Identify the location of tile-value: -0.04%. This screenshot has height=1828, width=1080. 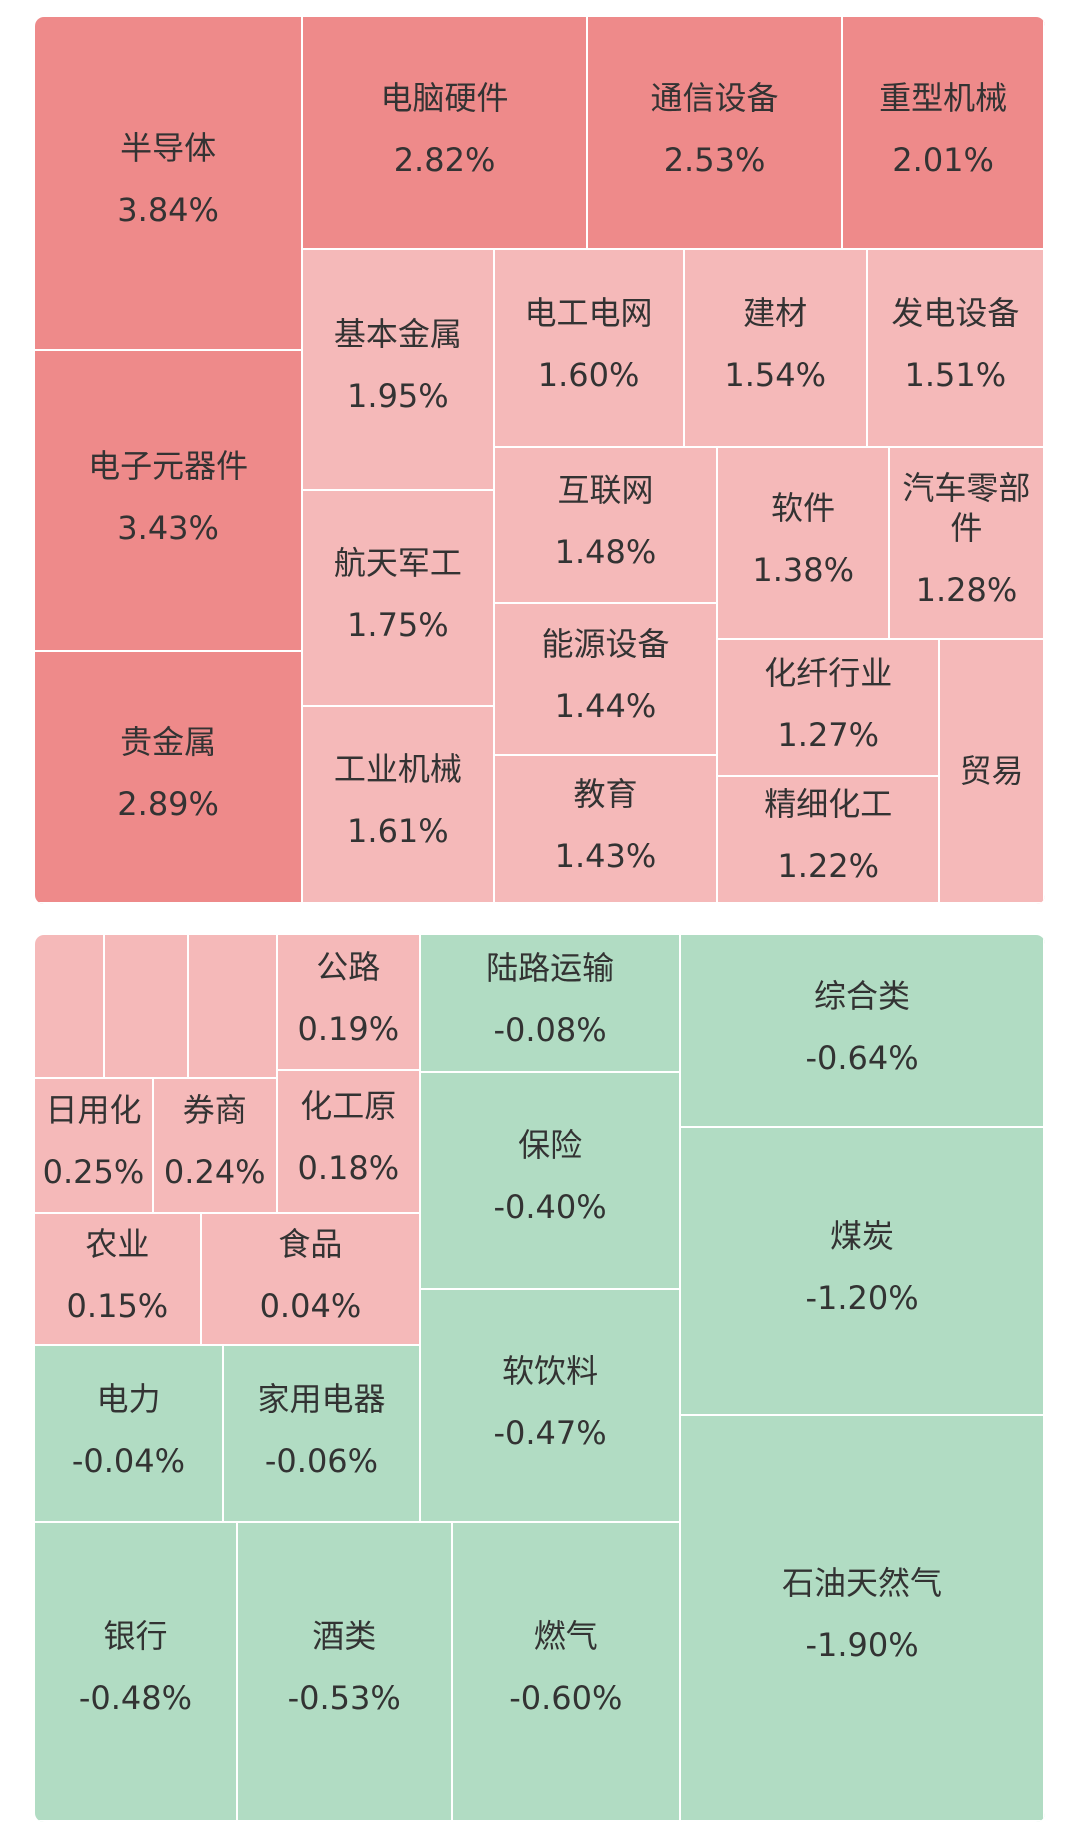
(128, 1460).